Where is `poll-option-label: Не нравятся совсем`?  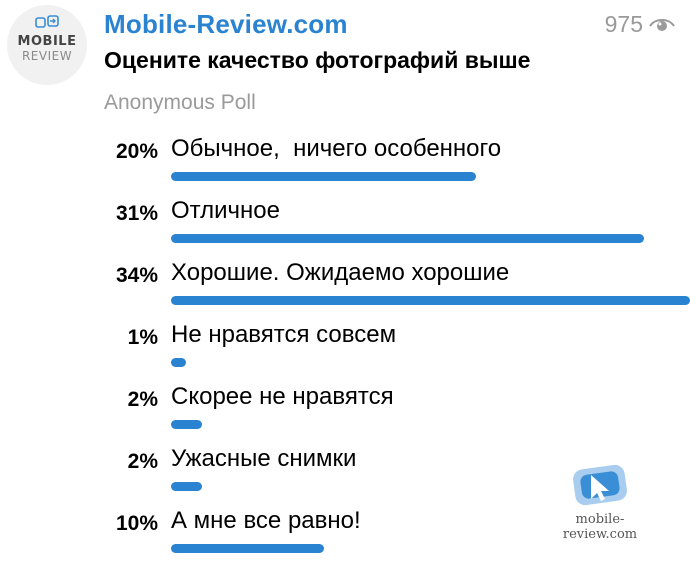
poll-option-label: Не нравятся совсем is located at coordinates (284, 334).